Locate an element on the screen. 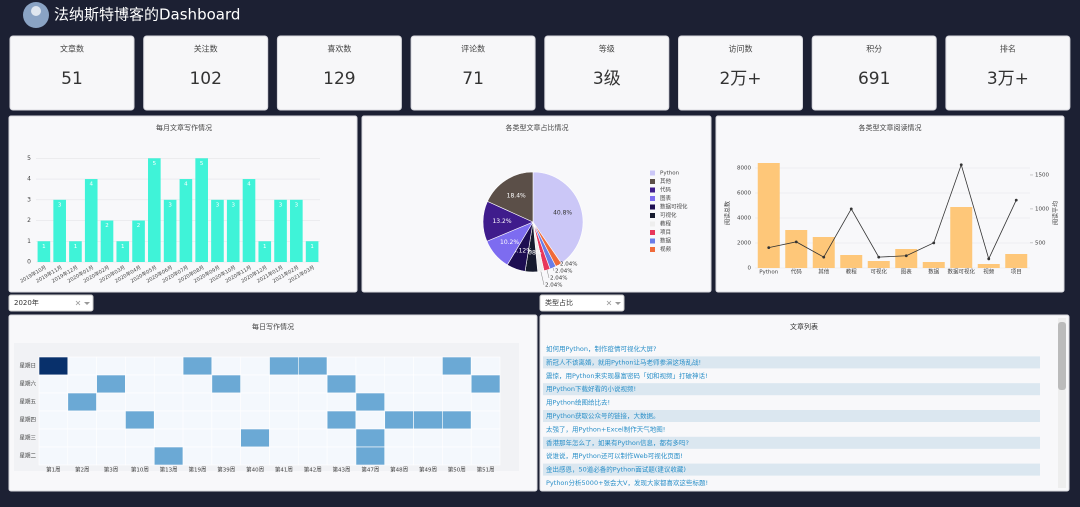 The image size is (1080, 507). stat-value: 71 is located at coordinates (473, 79).